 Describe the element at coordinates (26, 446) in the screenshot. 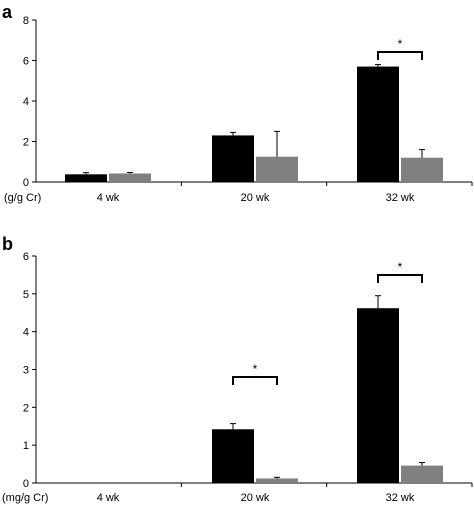

I see `y-tick-label: 1` at that location.